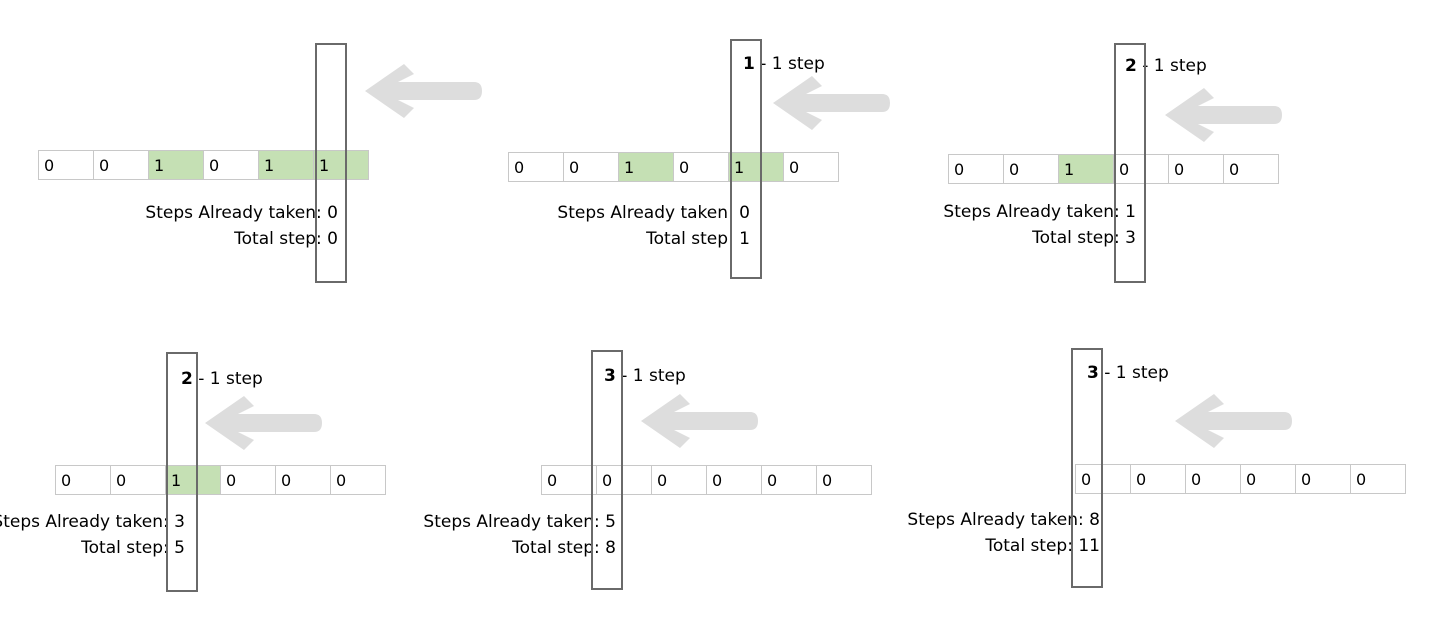 The height and width of the screenshot is (644, 1440). I want to click on total-step: Total step: 8, so click(519, 548).